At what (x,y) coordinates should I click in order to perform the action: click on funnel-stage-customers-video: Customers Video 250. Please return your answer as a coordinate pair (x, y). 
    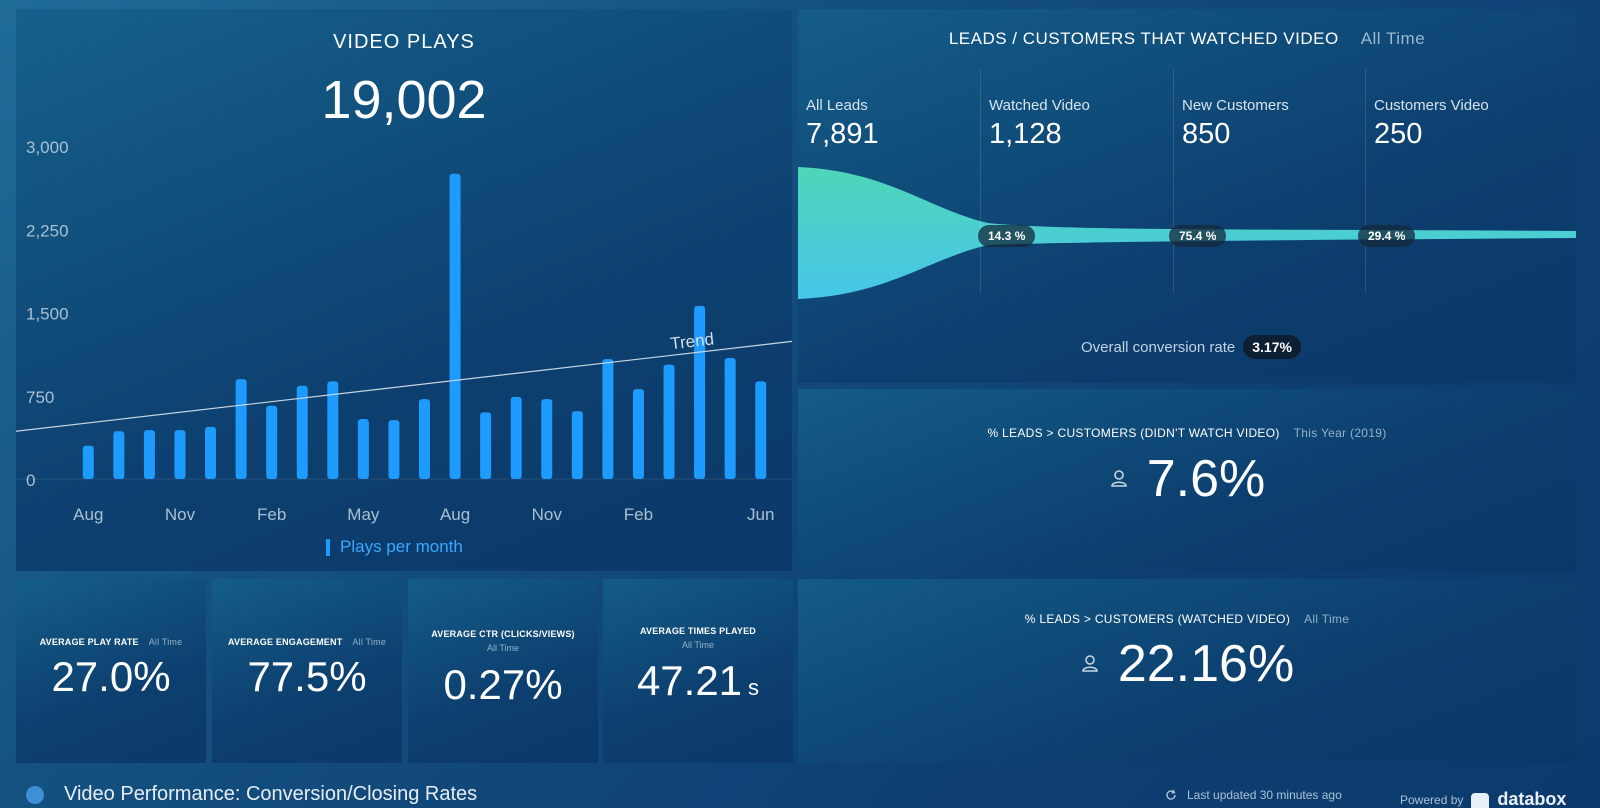
    Looking at the image, I should click on (1427, 181).